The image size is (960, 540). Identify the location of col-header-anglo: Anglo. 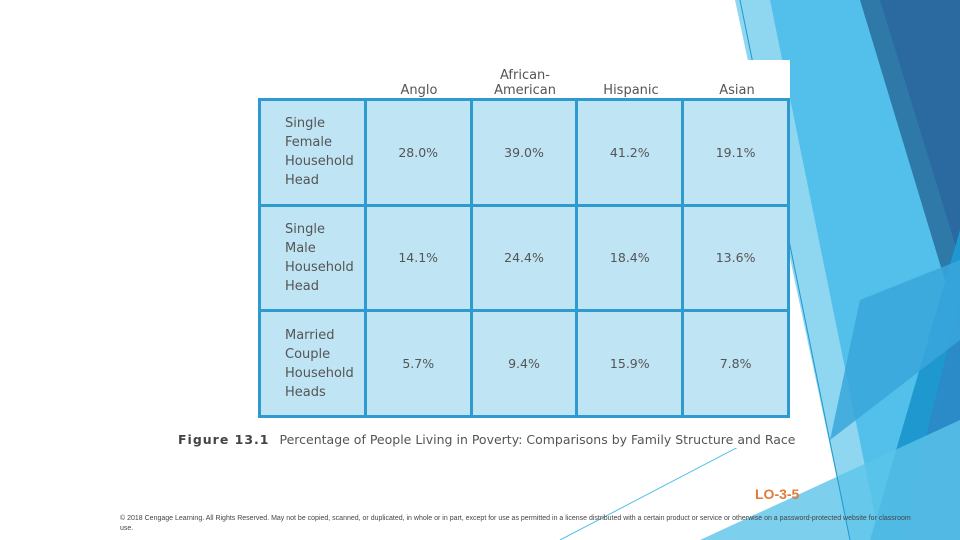
(419, 90).